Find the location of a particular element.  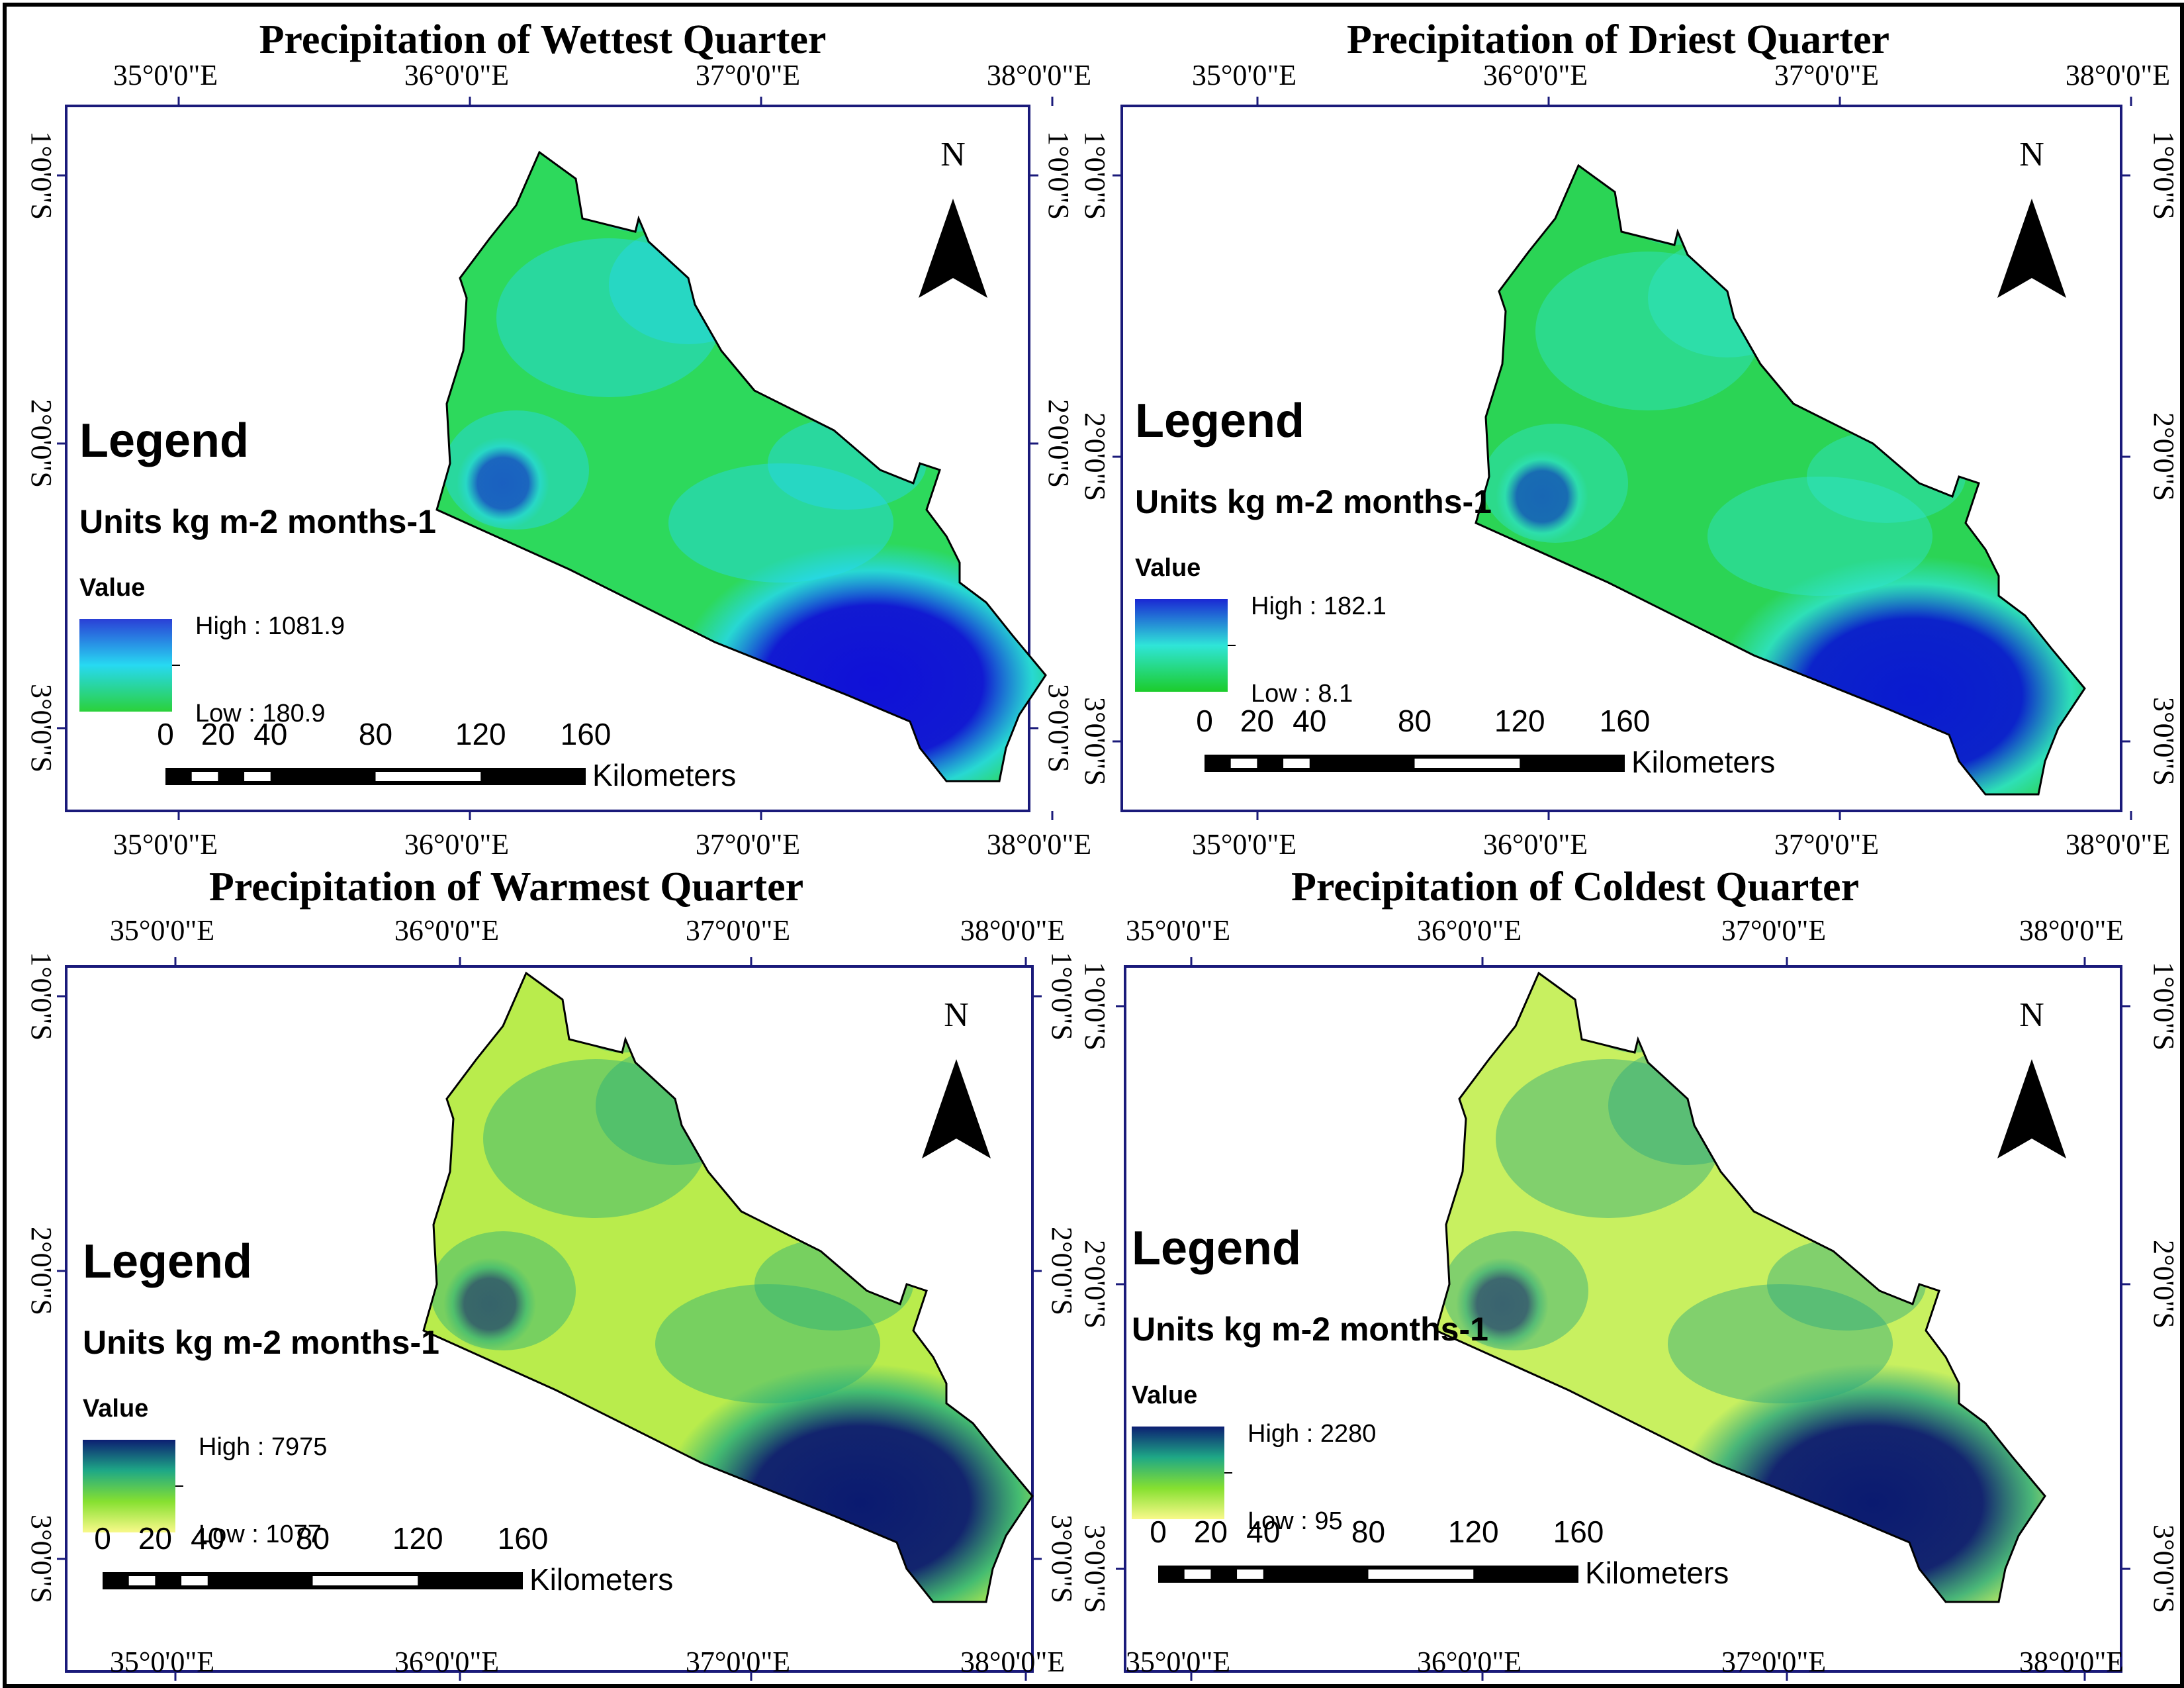

panel-title: Precipitation of Driest Quarter is located at coordinates (1618, 39).